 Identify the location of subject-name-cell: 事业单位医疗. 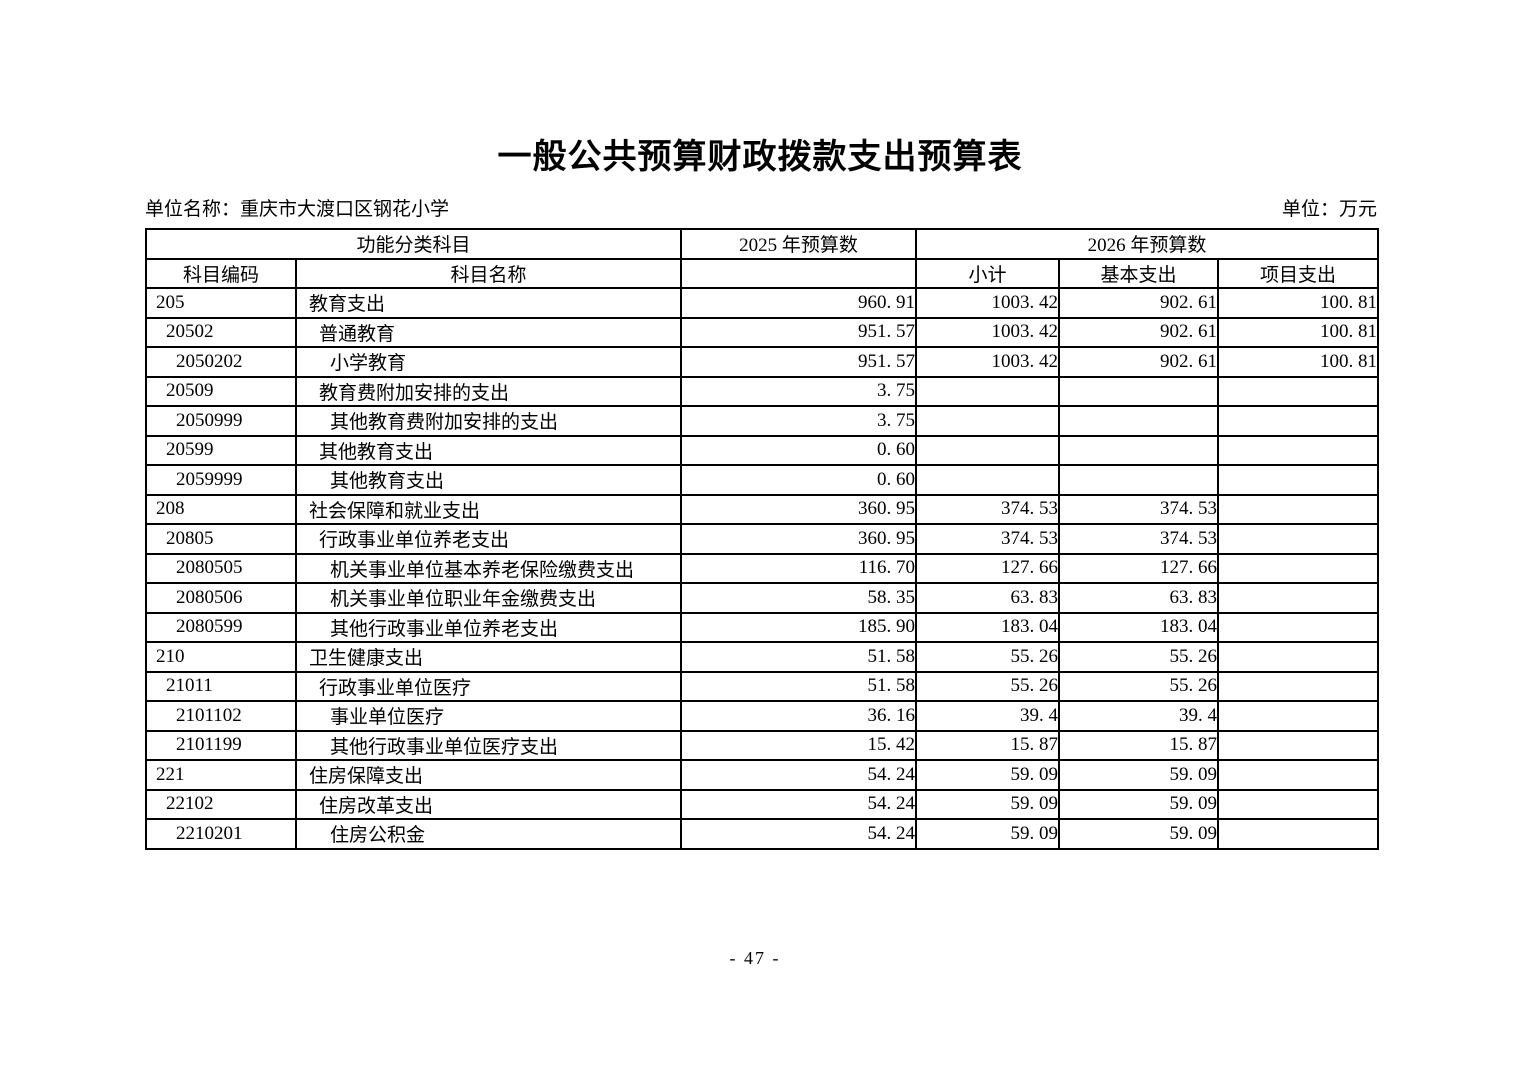
(488, 716).